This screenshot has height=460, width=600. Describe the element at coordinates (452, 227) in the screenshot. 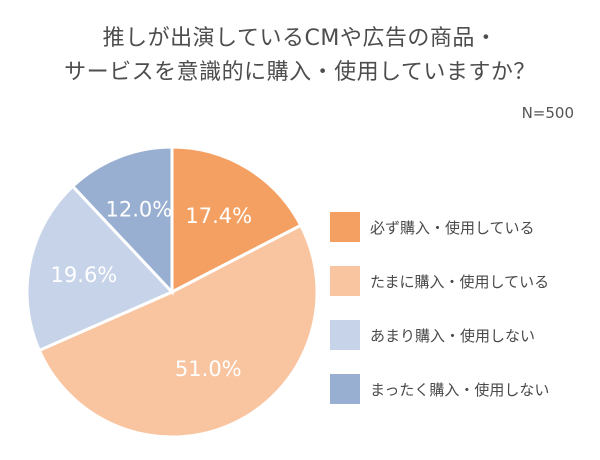

I see `legend-label-always: 必ず購入・使用している` at that location.